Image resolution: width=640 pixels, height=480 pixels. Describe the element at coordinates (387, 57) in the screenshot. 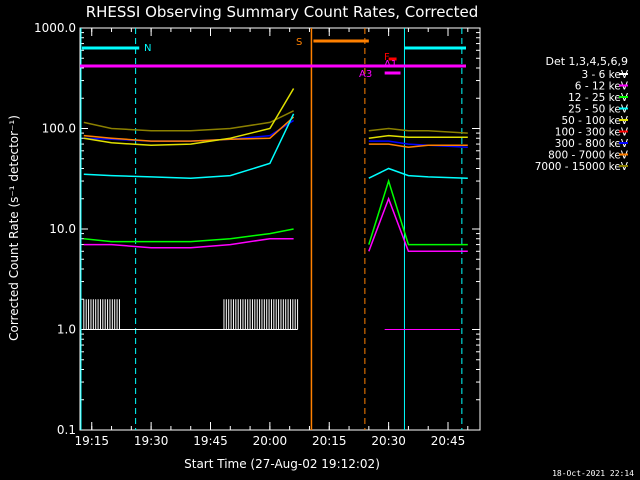

I see `flag-label: F` at that location.